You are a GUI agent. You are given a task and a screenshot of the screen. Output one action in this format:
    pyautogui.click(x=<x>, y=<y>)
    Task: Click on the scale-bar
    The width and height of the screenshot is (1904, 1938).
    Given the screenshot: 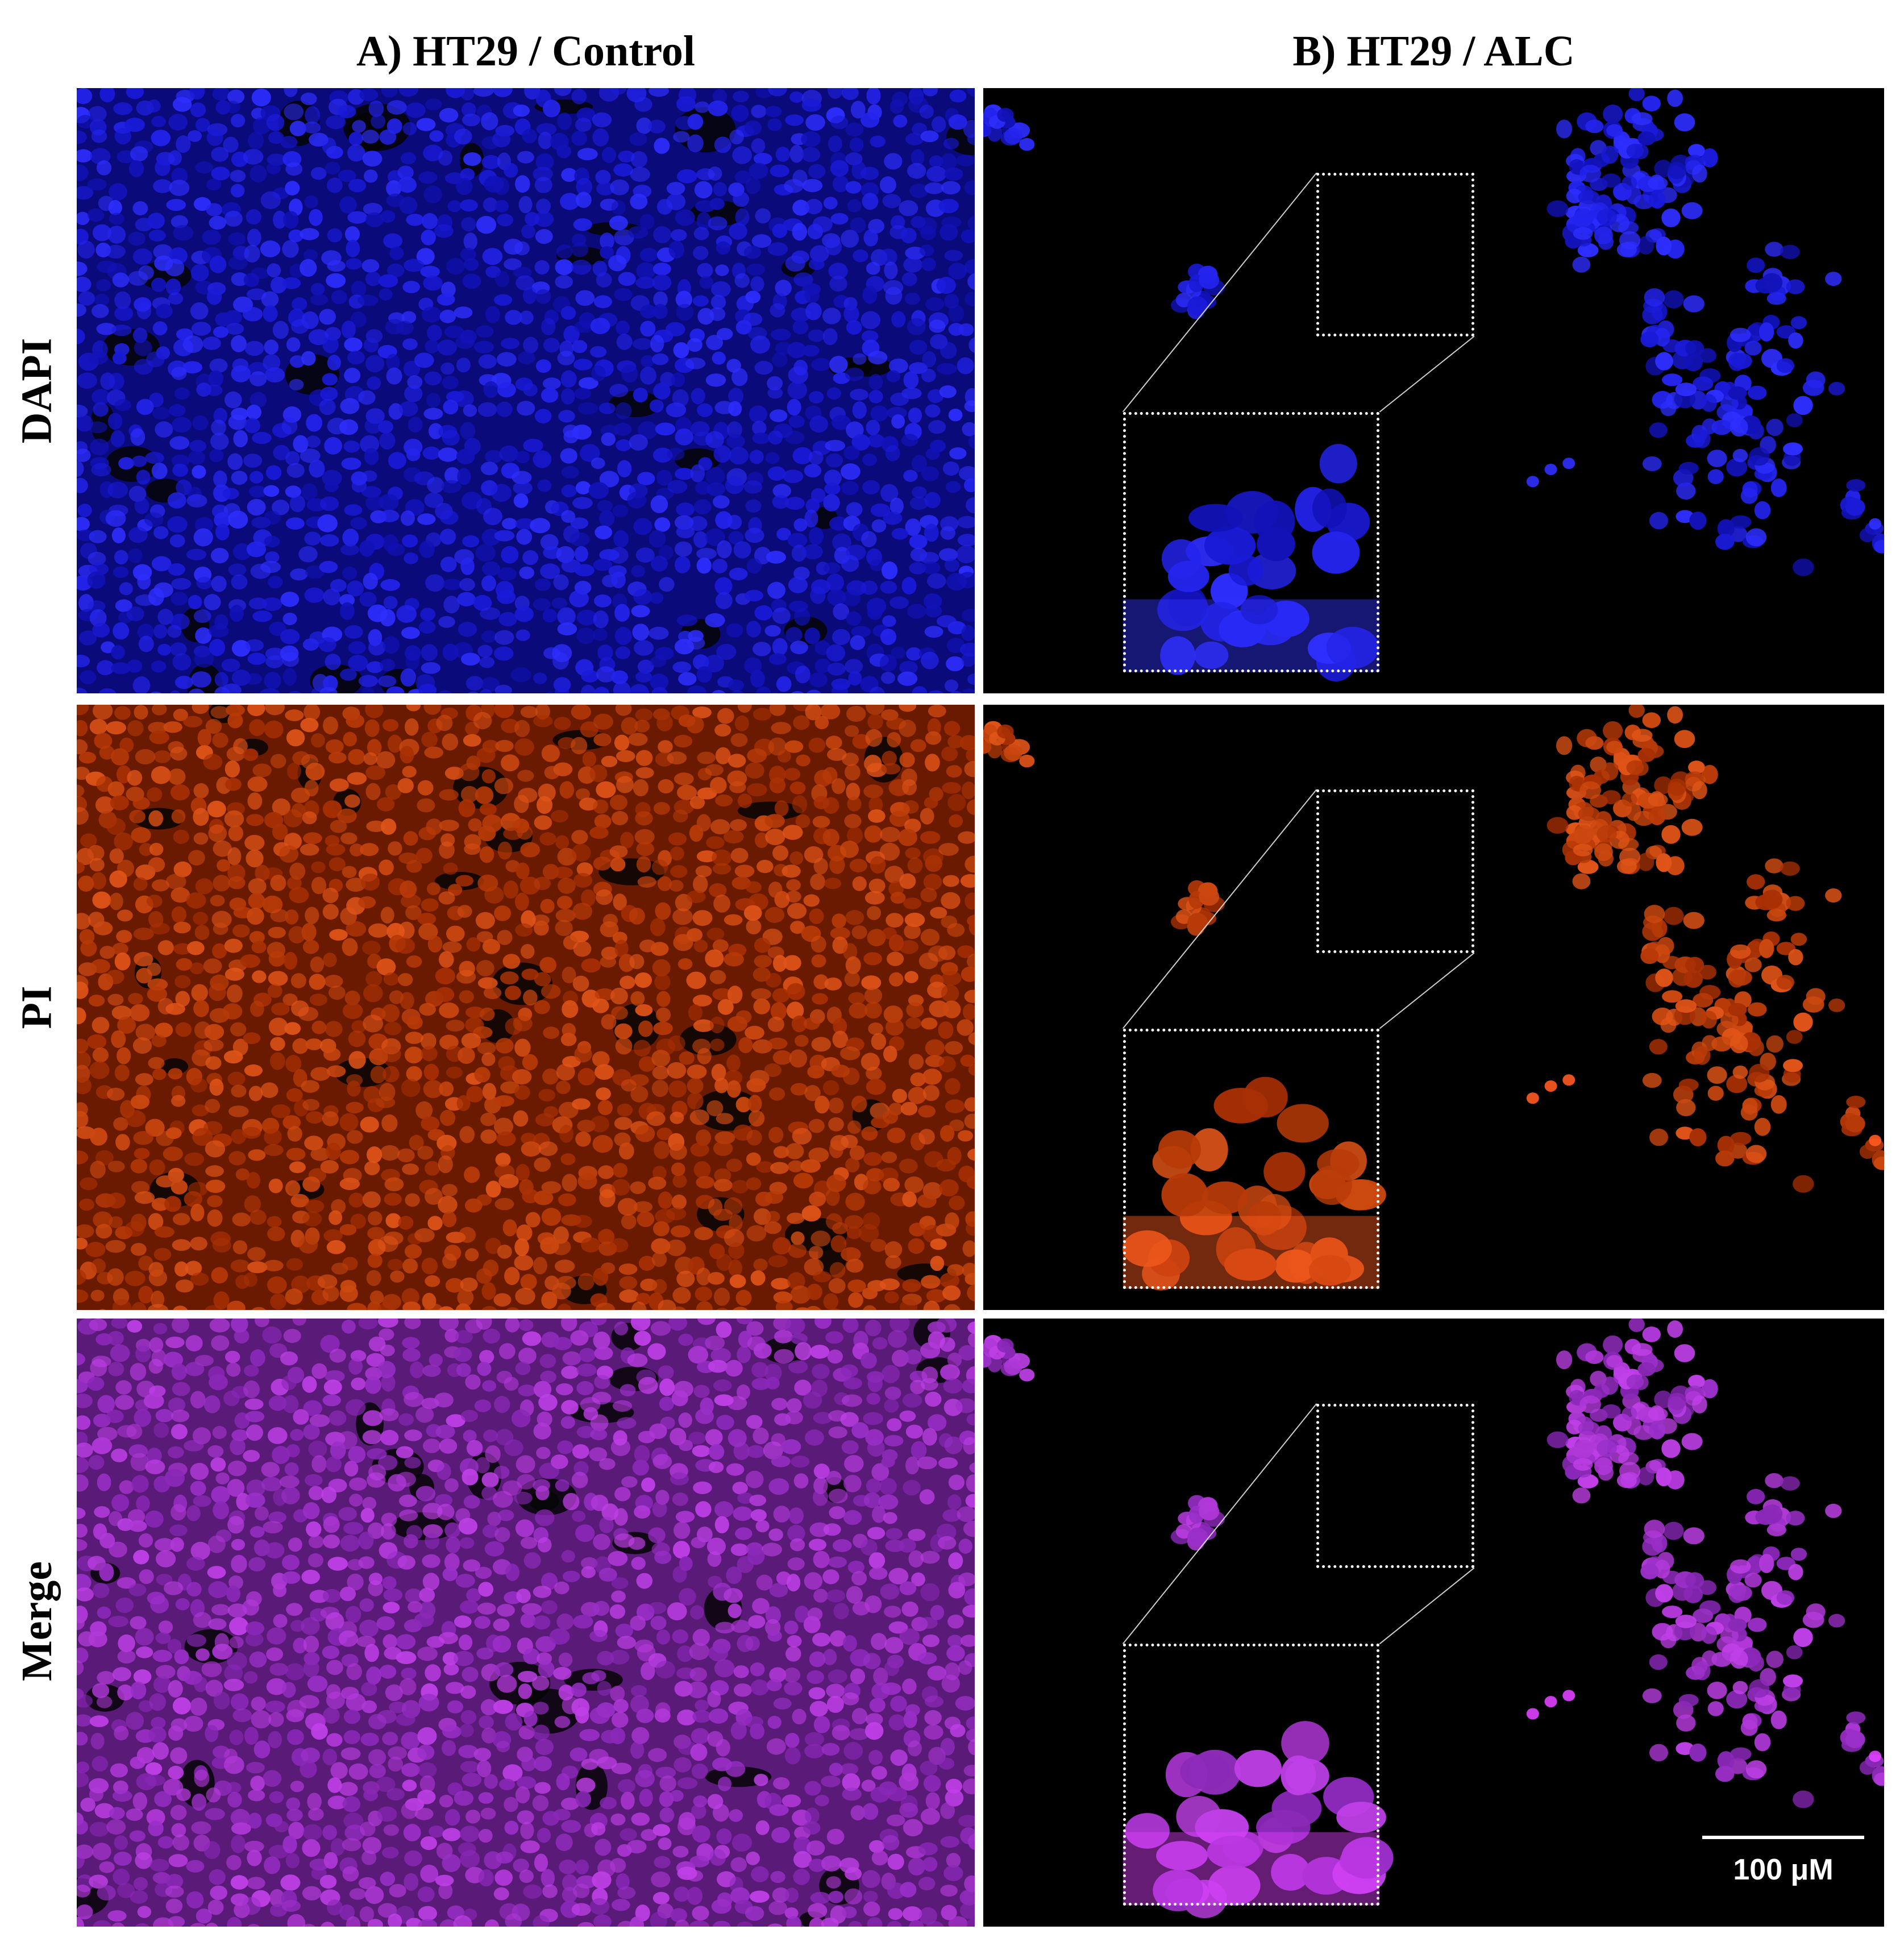 What is the action you would take?
    pyautogui.click(x=1783, y=1838)
    